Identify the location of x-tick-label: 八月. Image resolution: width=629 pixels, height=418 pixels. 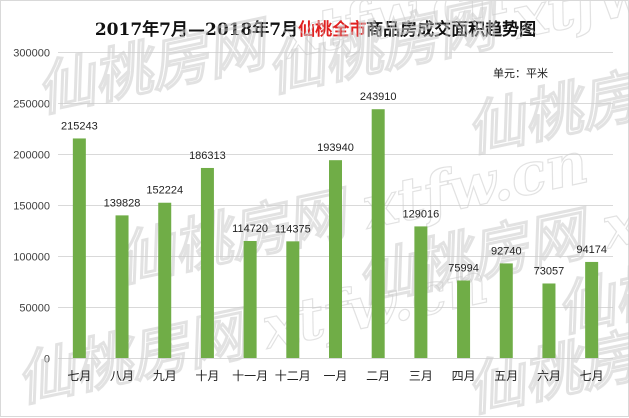
(122, 376).